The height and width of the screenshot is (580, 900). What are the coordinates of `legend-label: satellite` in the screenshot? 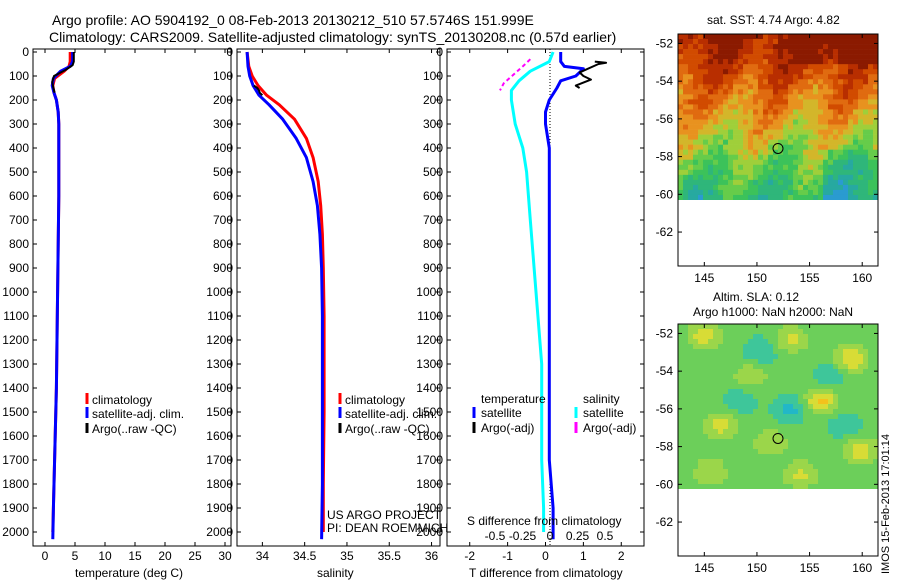 It's located at (603, 413).